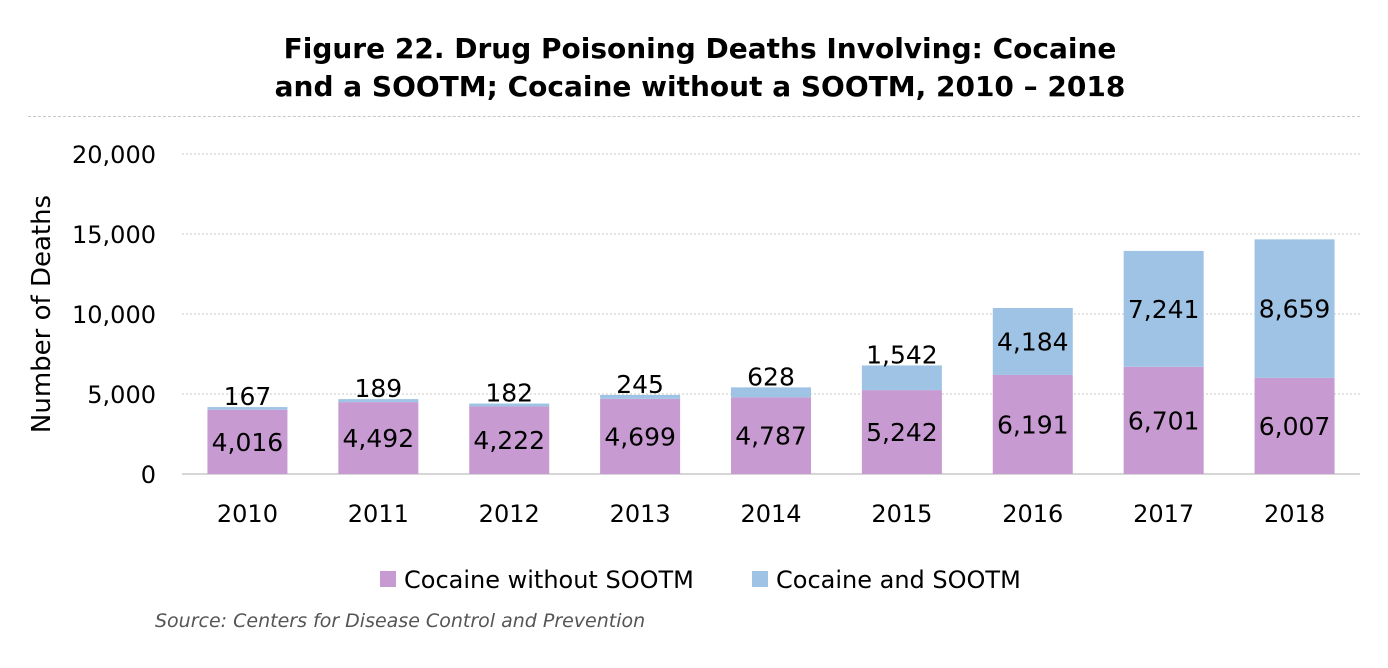 The height and width of the screenshot is (668, 1388). I want to click on title-divider, so click(694, 116).